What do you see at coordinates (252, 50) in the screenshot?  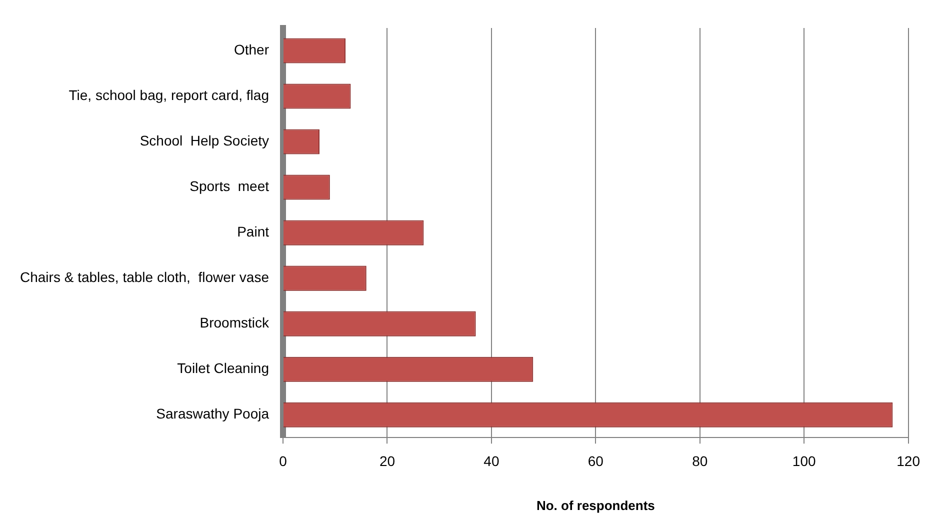 I see `y-tick-label: Other` at bounding box center [252, 50].